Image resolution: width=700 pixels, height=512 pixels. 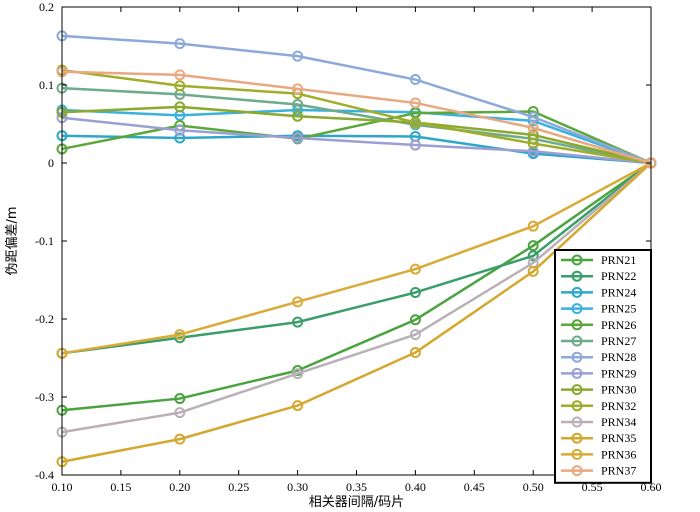 What do you see at coordinates (356, 502) in the screenshot?
I see `x-axis-label: 相关器间隔/码片` at bounding box center [356, 502].